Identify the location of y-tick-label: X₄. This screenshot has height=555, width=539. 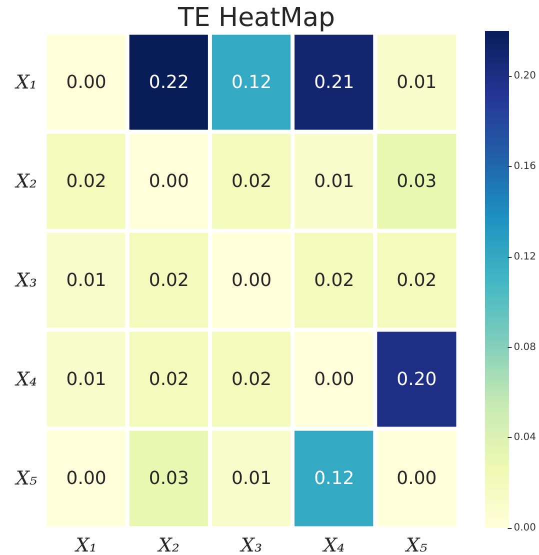
(25, 379).